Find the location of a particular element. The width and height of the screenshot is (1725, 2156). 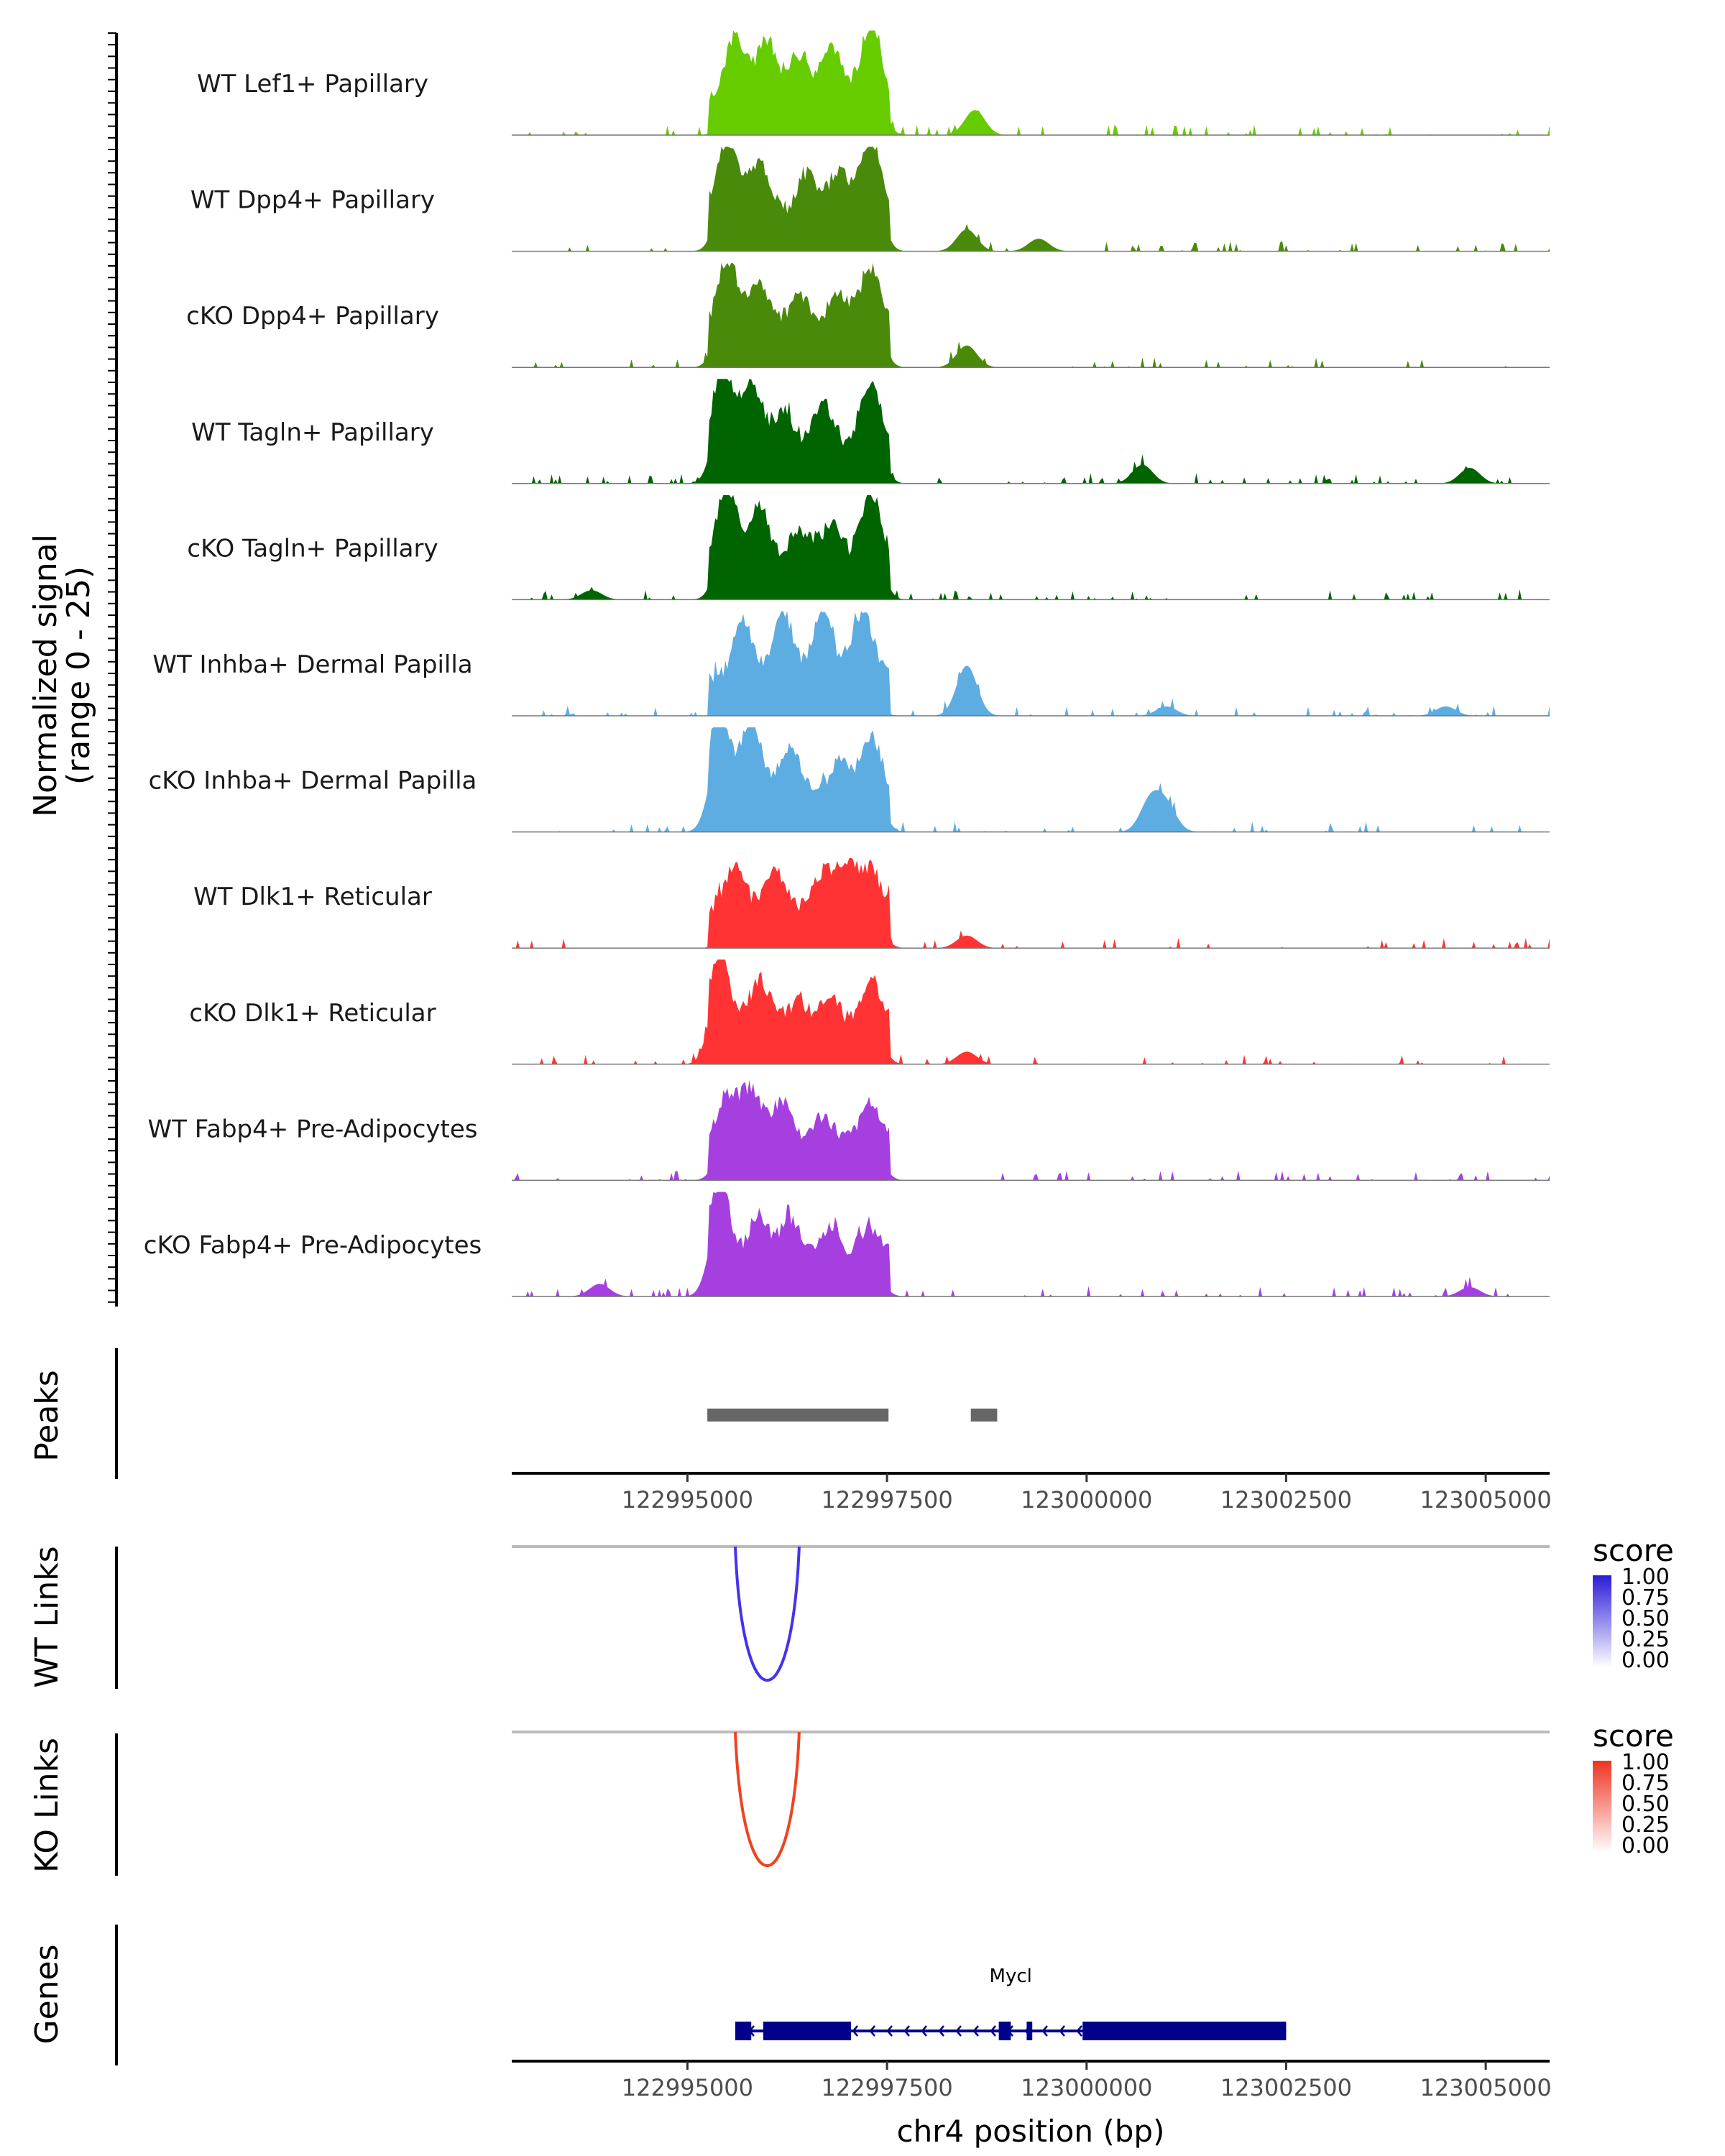

genes-panel: Mycl is located at coordinates (701, 1995).